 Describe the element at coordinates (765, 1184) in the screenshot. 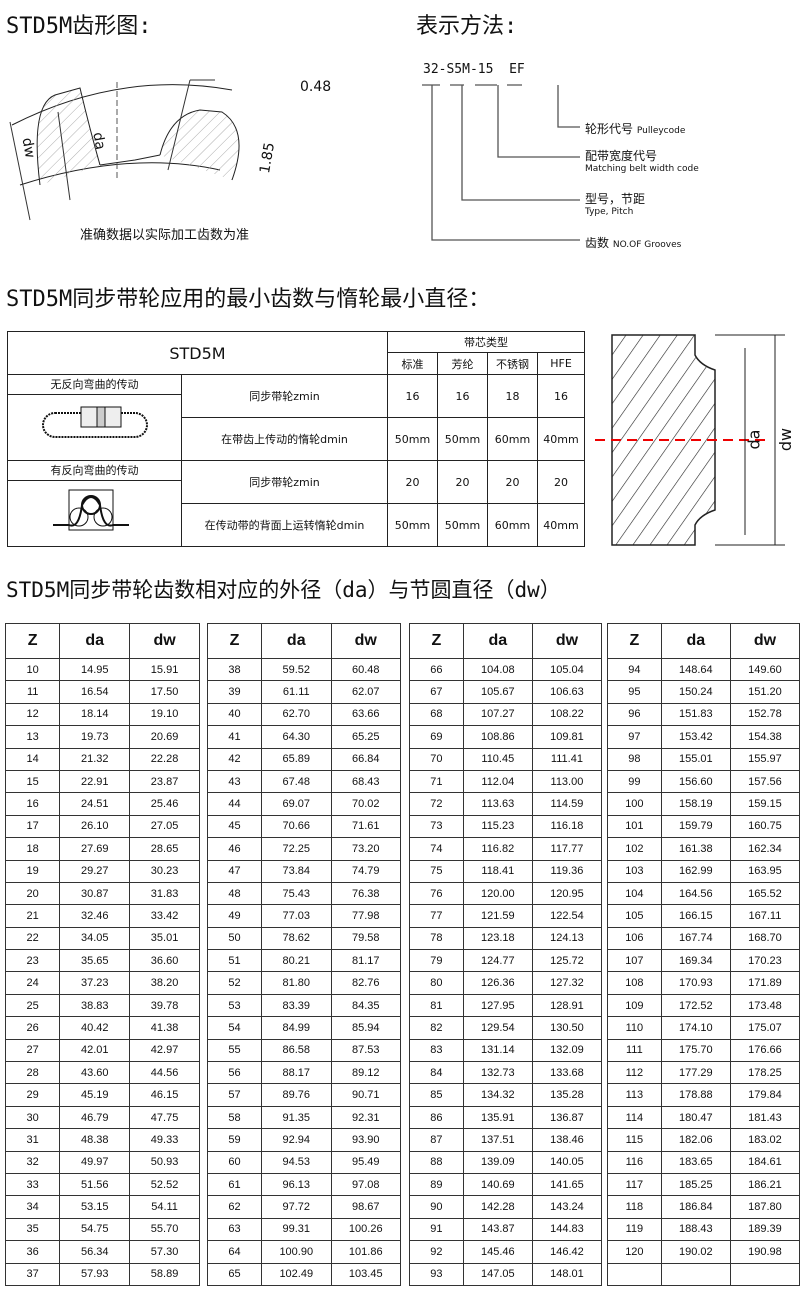

I see `table-cell: 186.21` at that location.